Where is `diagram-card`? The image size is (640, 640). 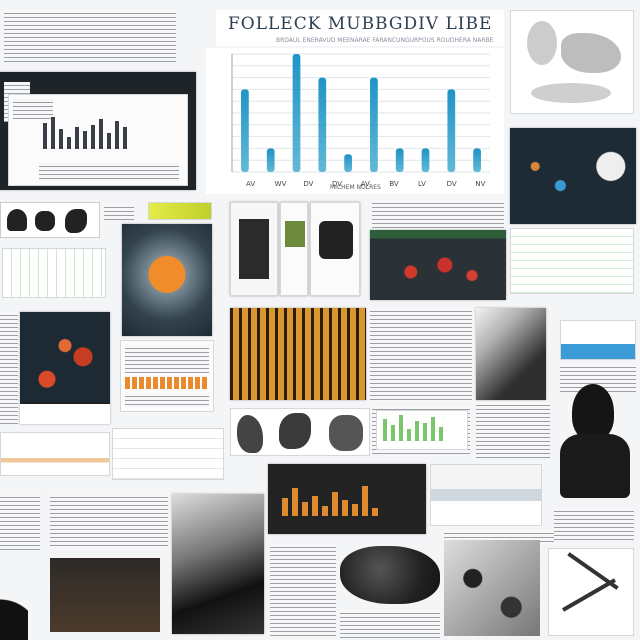
diagram-card is located at coordinates (598, 340).